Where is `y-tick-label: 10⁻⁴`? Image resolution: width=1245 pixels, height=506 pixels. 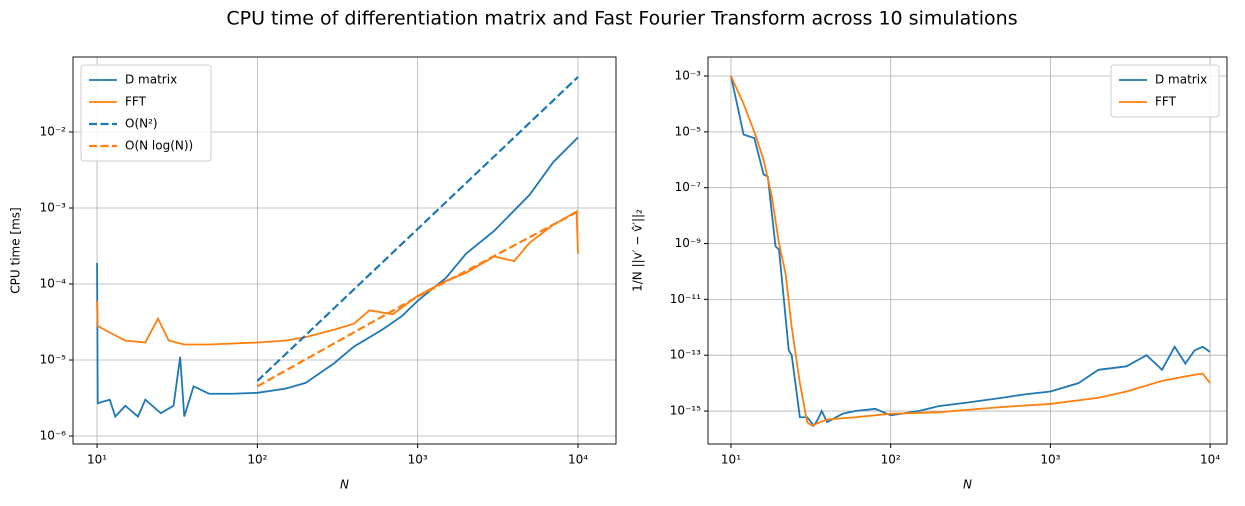
y-tick-label: 10⁻⁴ is located at coordinates (53, 284).